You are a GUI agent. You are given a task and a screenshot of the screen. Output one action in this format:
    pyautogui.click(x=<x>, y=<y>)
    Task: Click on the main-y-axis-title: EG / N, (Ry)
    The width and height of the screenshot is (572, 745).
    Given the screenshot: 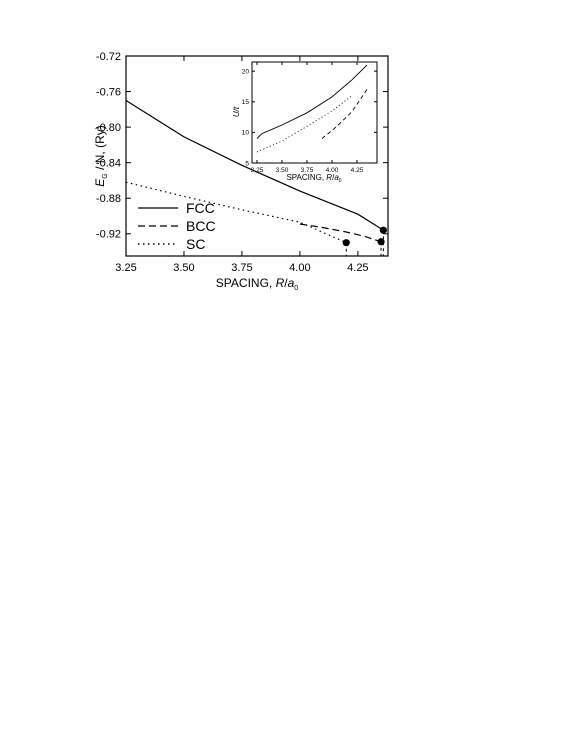 What is the action you would take?
    pyautogui.click(x=101, y=155)
    